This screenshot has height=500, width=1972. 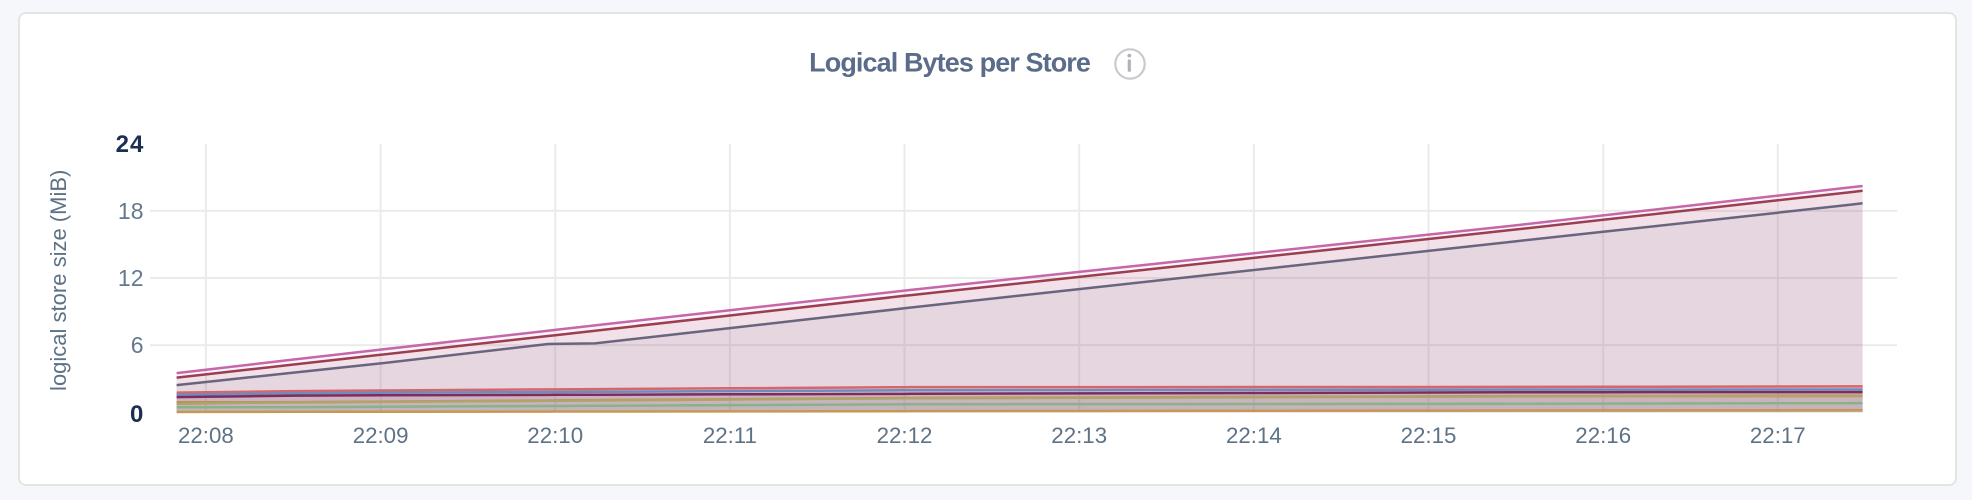 What do you see at coordinates (1079, 435) in the screenshot?
I see `svg-text: 22:13` at bounding box center [1079, 435].